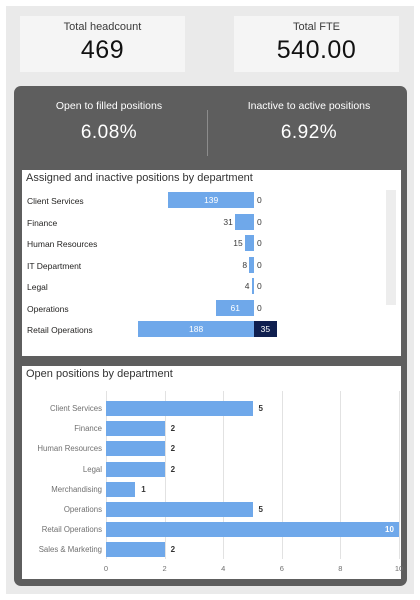 The width and height of the screenshot is (420, 600). Describe the element at coordinates (245, 264) in the screenshot. I see `assigned-value: 8` at that location.